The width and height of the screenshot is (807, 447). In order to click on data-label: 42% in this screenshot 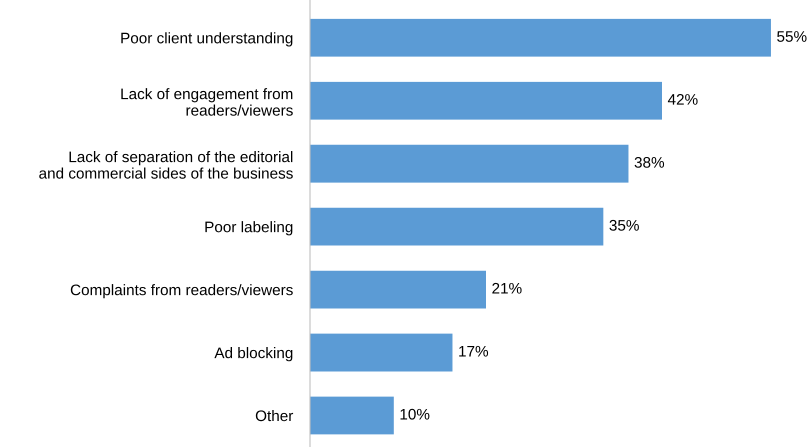, I will do `click(683, 99)`.